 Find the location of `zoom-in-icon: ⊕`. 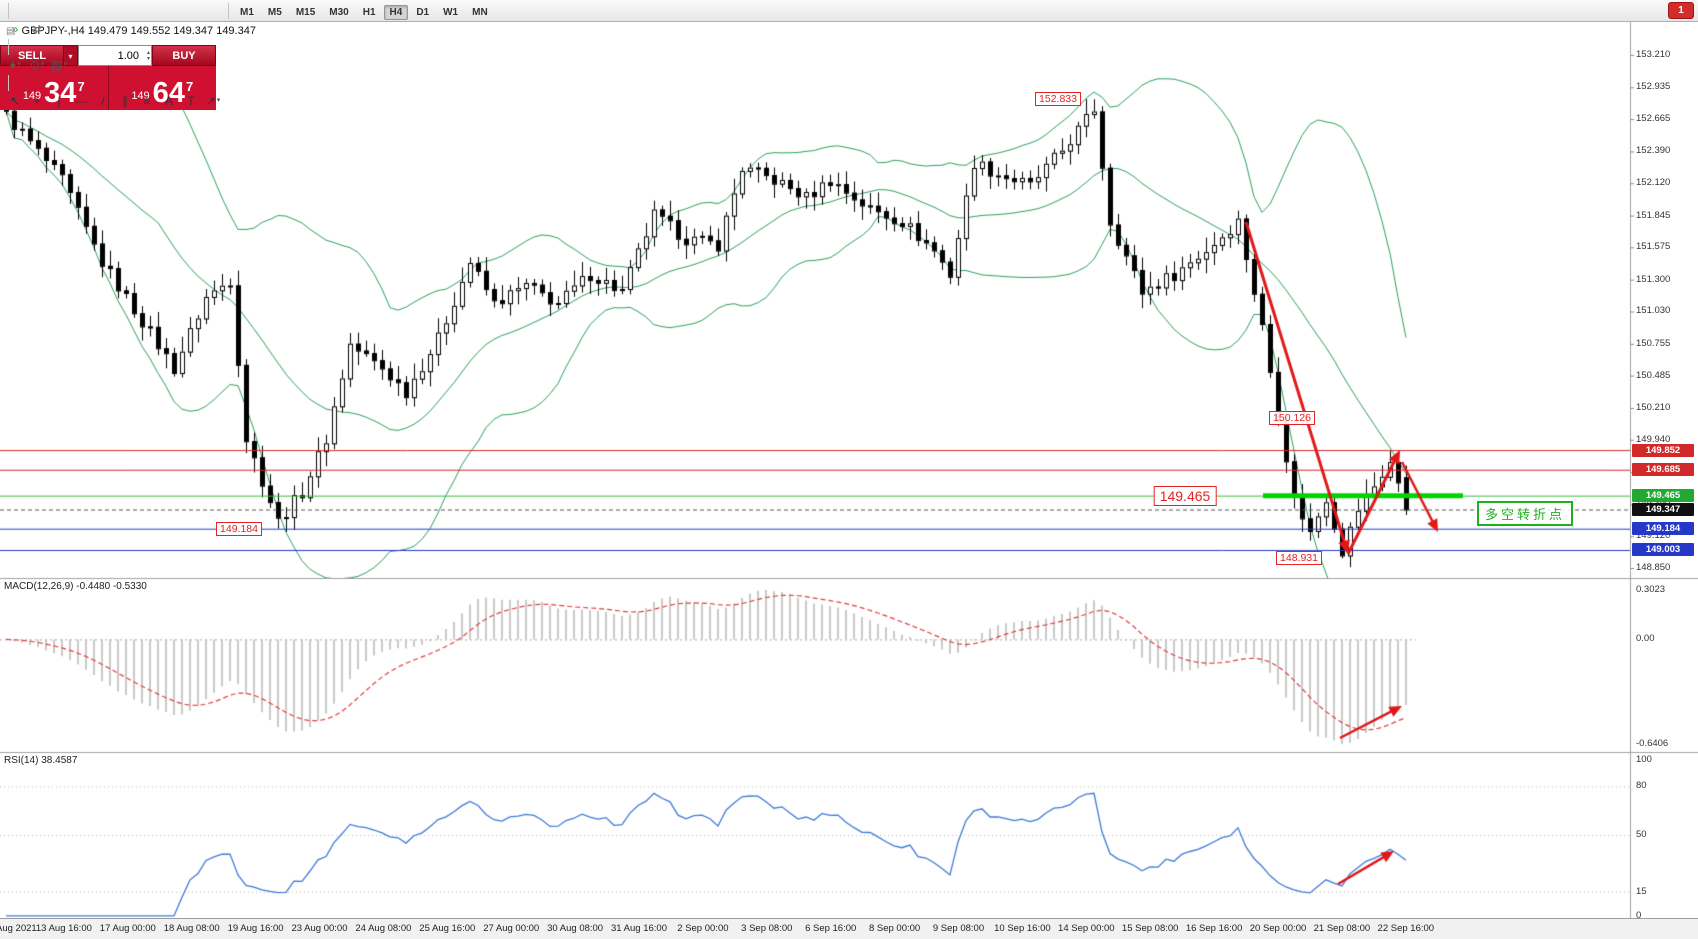

zoom-in-icon: ⊕ is located at coordinates (15, 1).